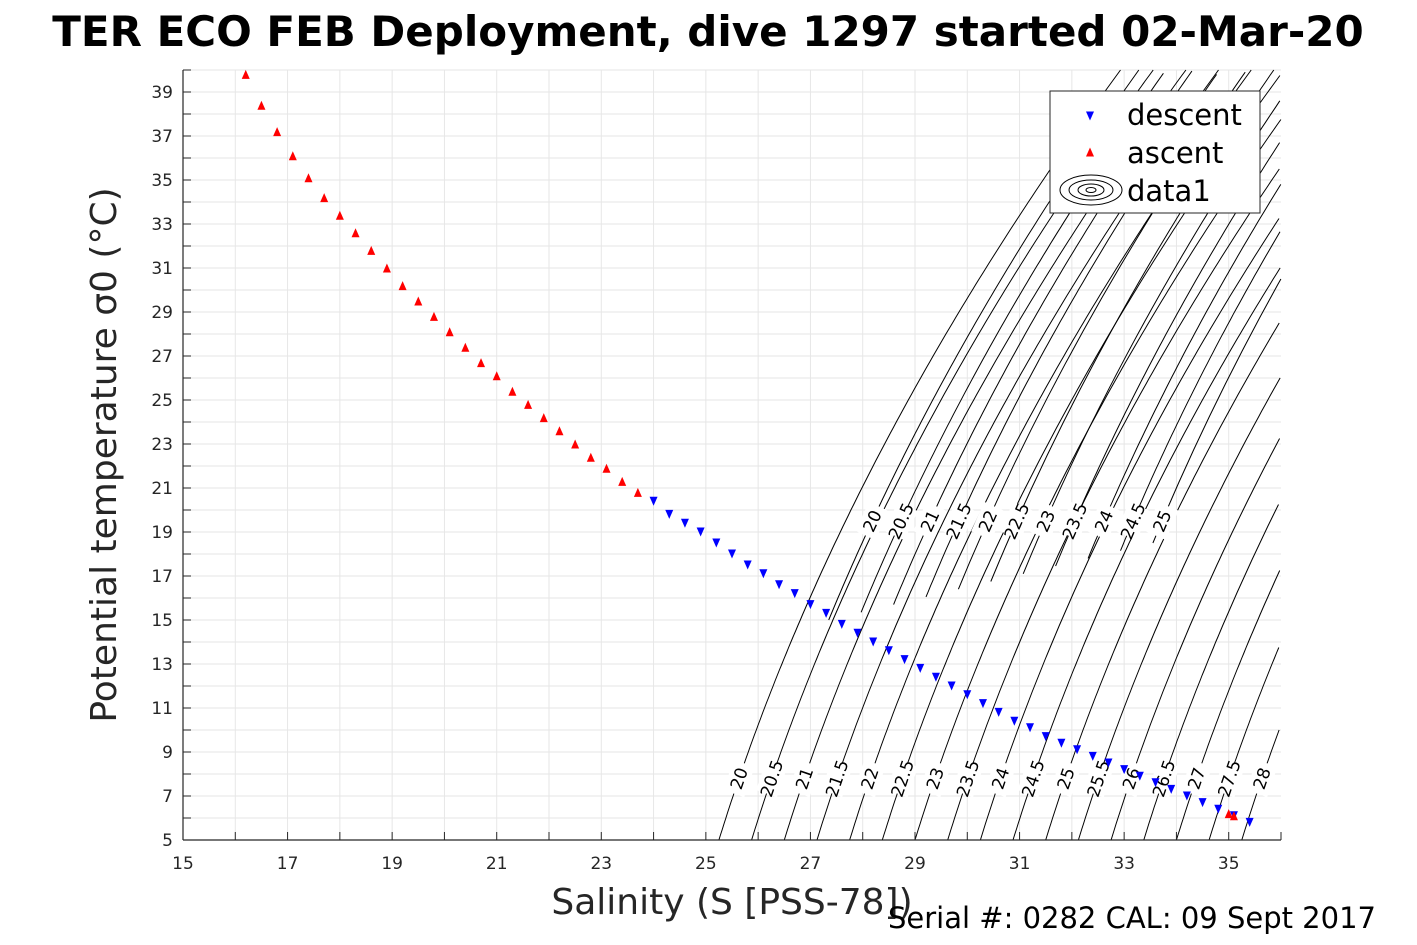 The image size is (1417, 945). Describe the element at coordinates (1169, 191) in the screenshot. I see `legend-contour-label: data1` at that location.